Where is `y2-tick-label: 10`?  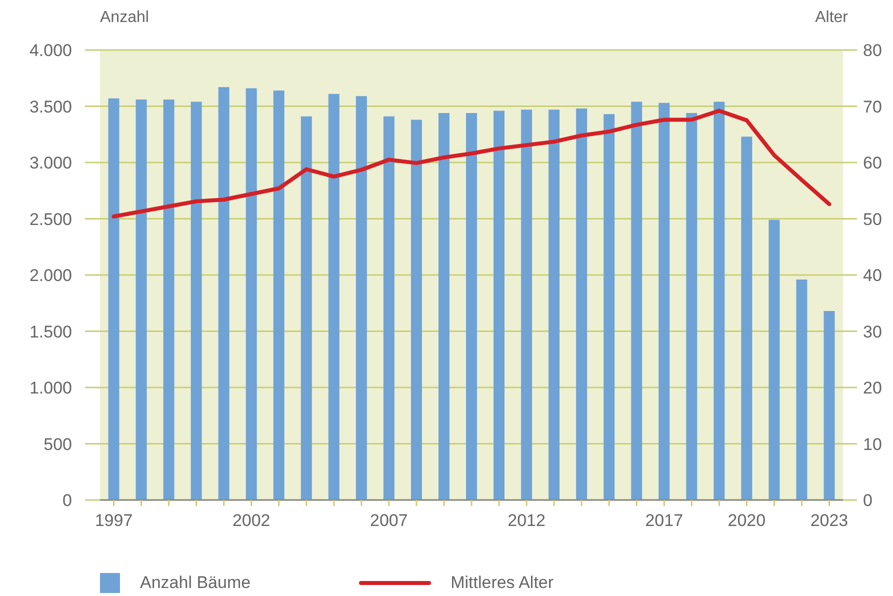 y2-tick-label: 10 is located at coordinates (872, 444).